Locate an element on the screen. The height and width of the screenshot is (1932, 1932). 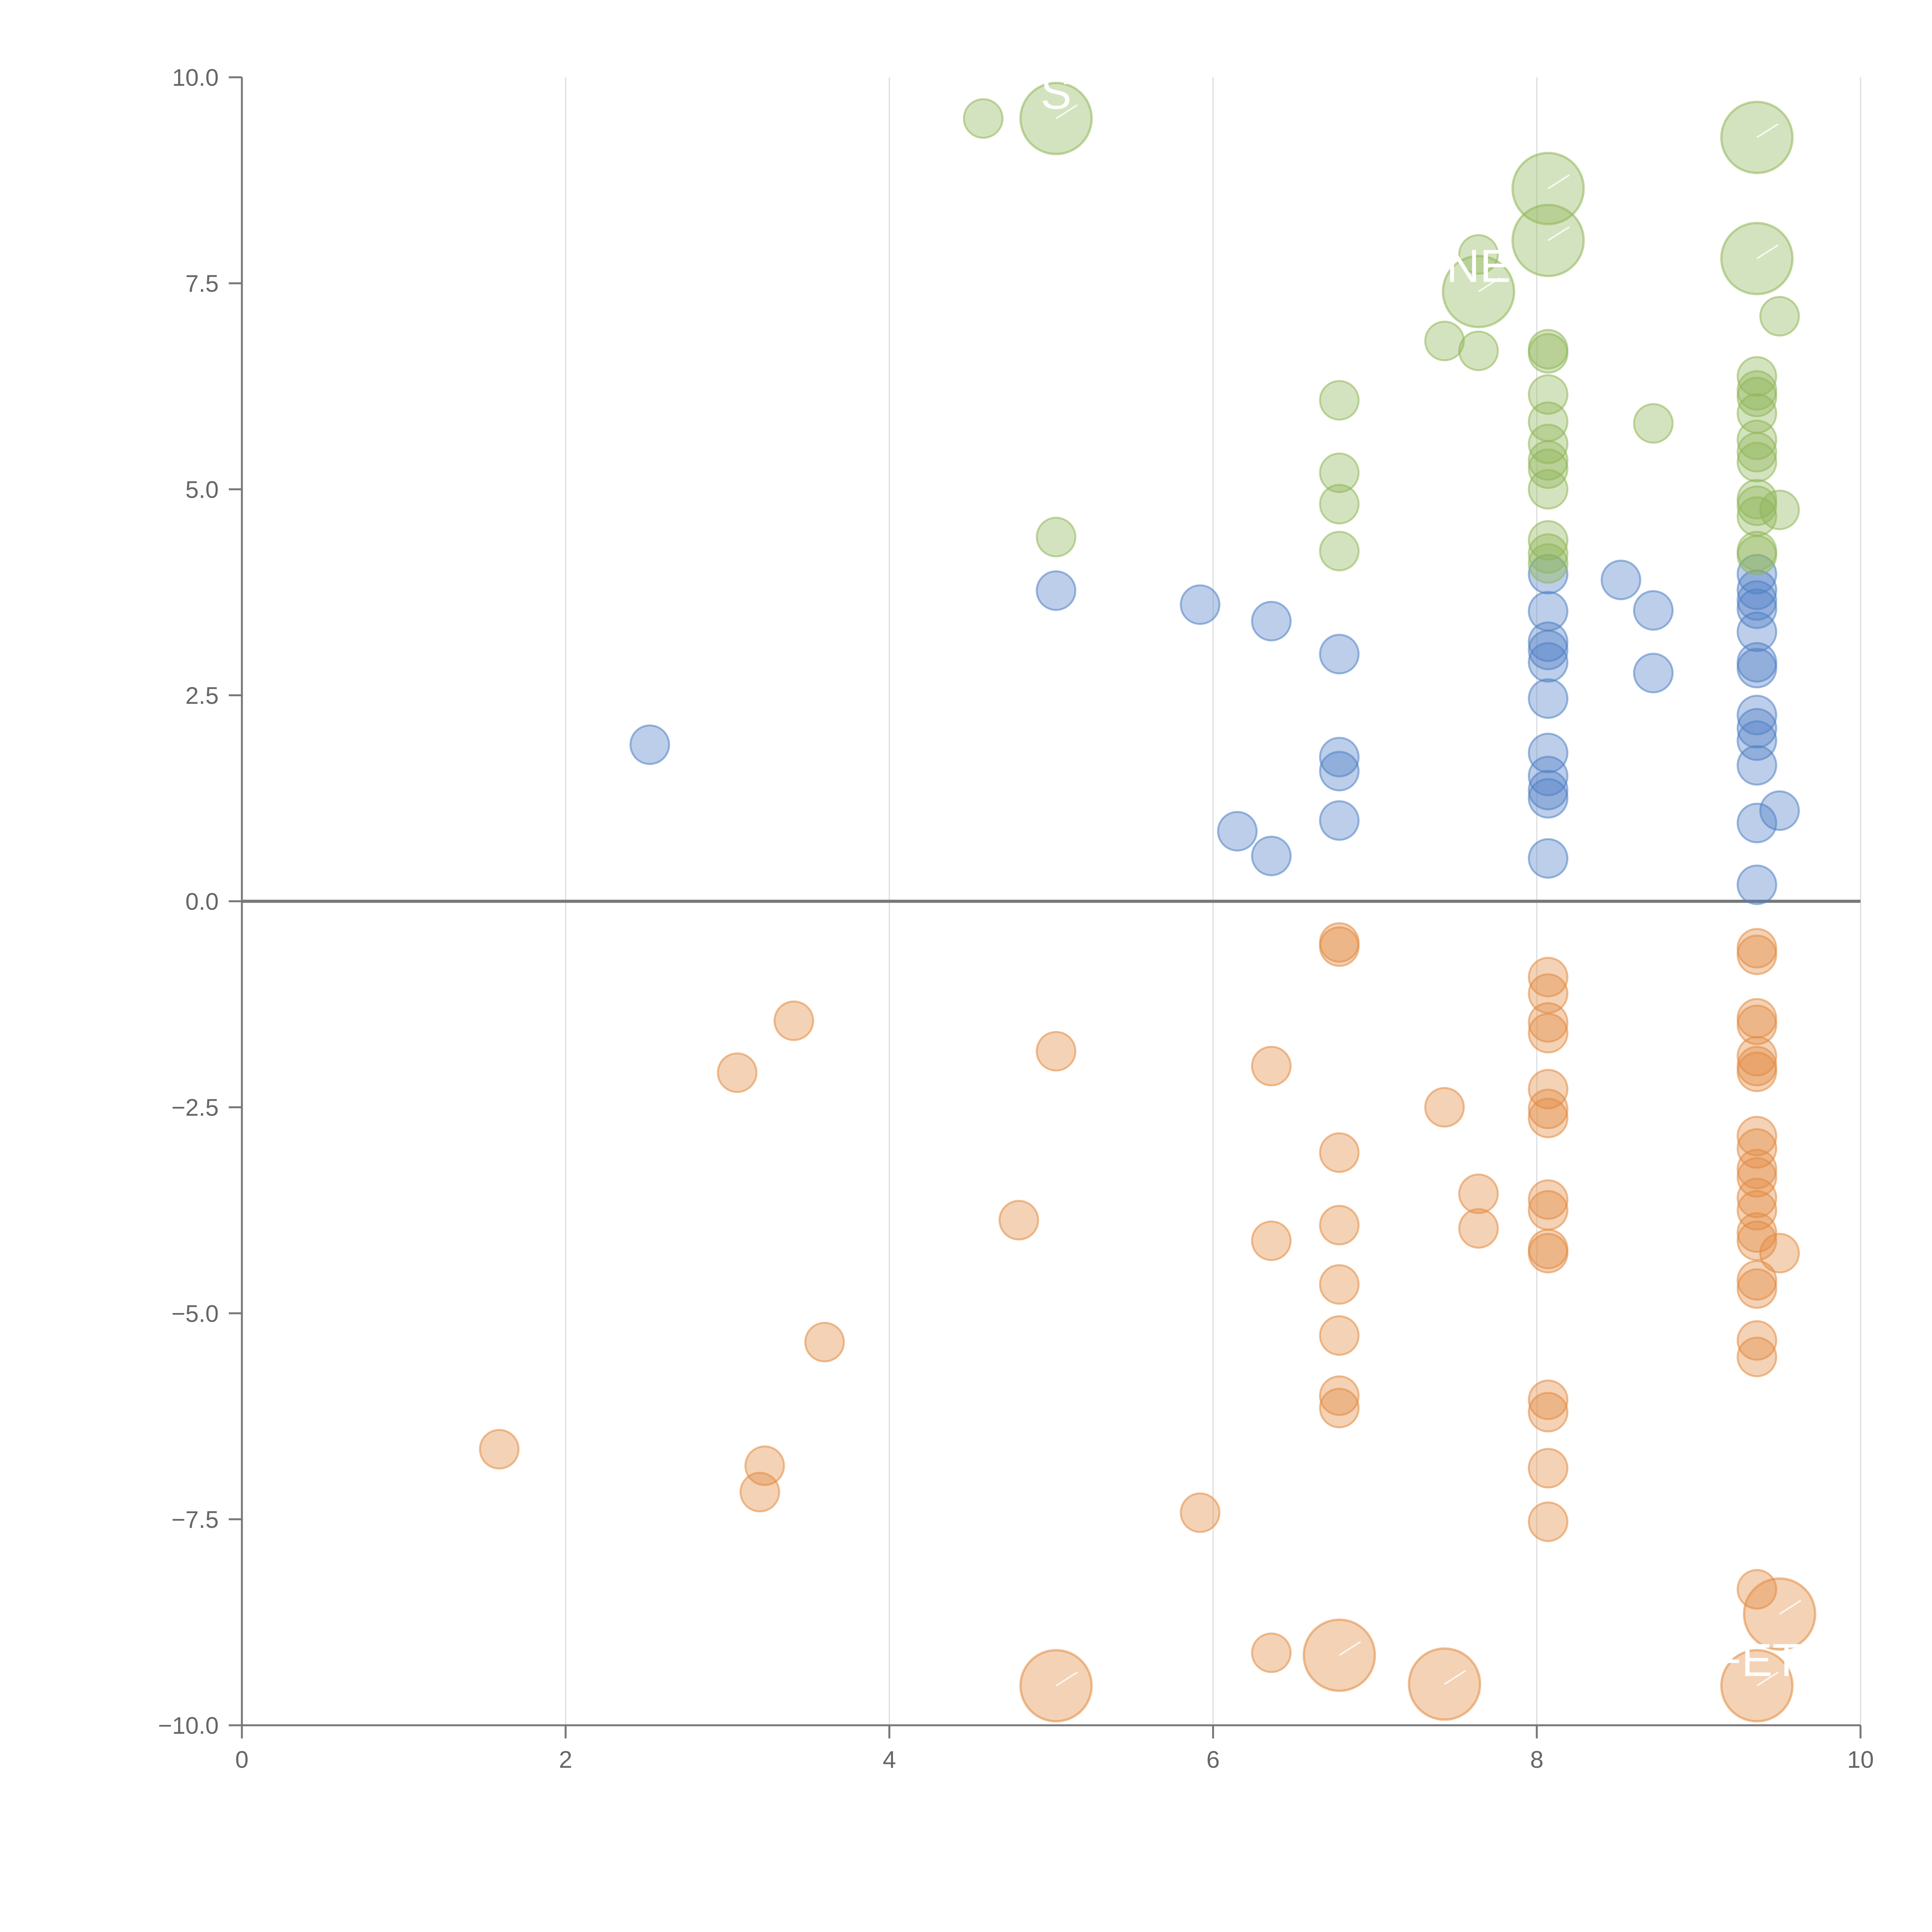
y-tick-label-8: −10.0 is located at coordinates (189, 1726).